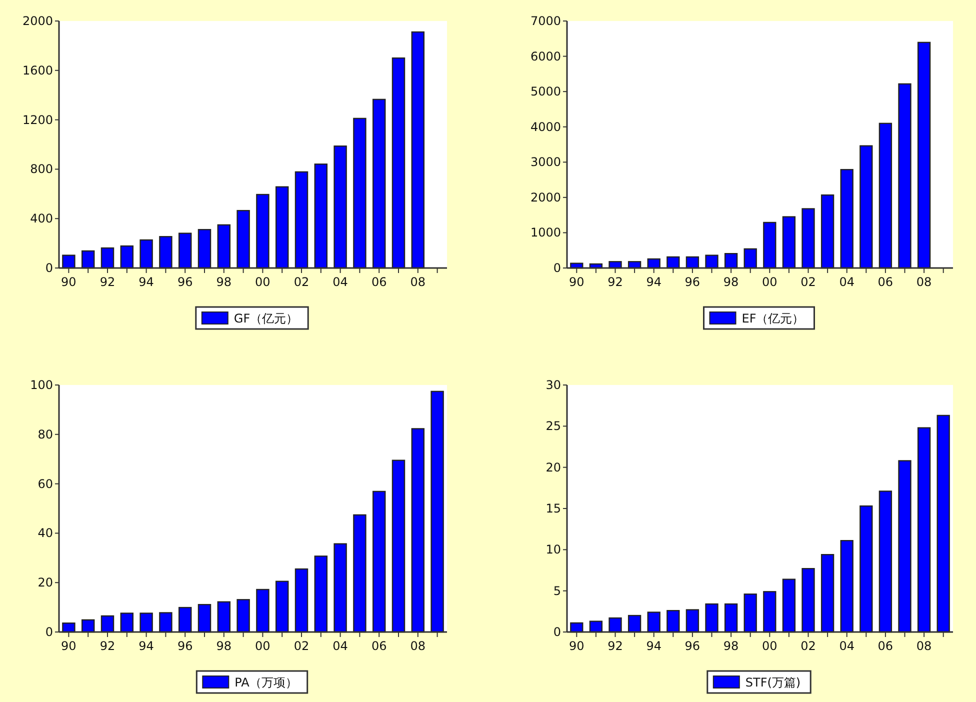 This screenshot has height=702, width=976. Describe the element at coordinates (41, 385) in the screenshot. I see `y-tick-label: 100` at that location.